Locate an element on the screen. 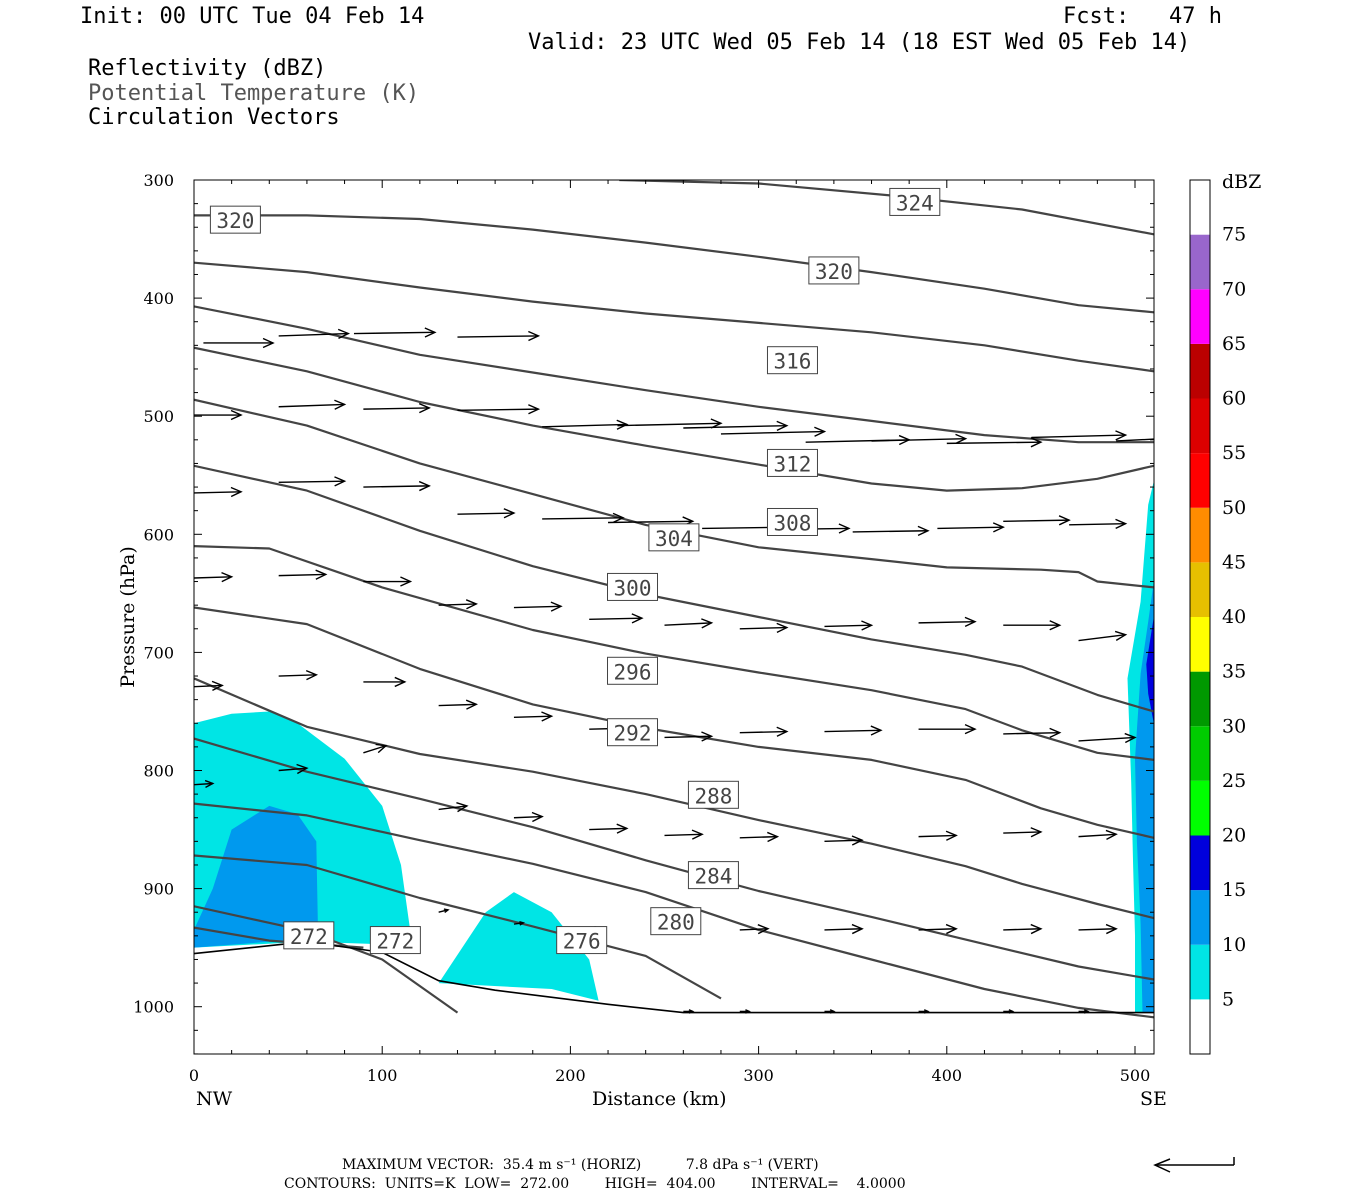 This screenshot has height=1200, width=1350. svg-text: 900 is located at coordinates (158, 889).